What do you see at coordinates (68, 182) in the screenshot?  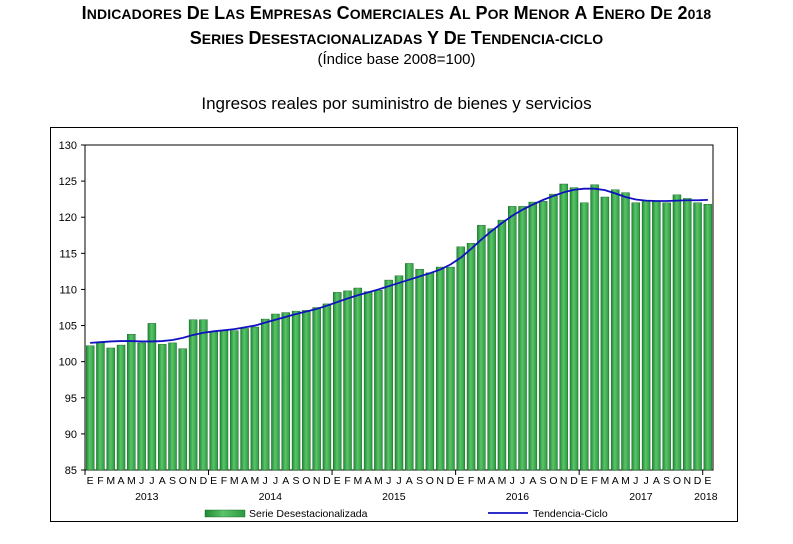 I see `y-tick-label: 125` at bounding box center [68, 182].